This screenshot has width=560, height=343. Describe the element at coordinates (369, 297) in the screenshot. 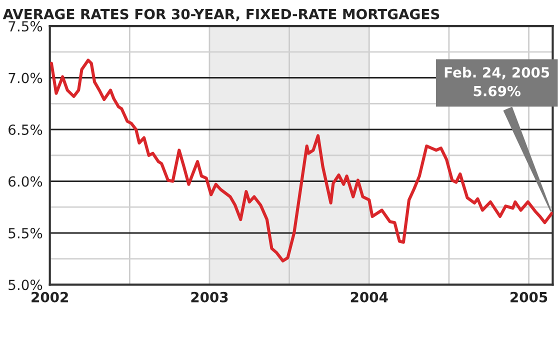

I see `x-tick-label: 2004` at that location.